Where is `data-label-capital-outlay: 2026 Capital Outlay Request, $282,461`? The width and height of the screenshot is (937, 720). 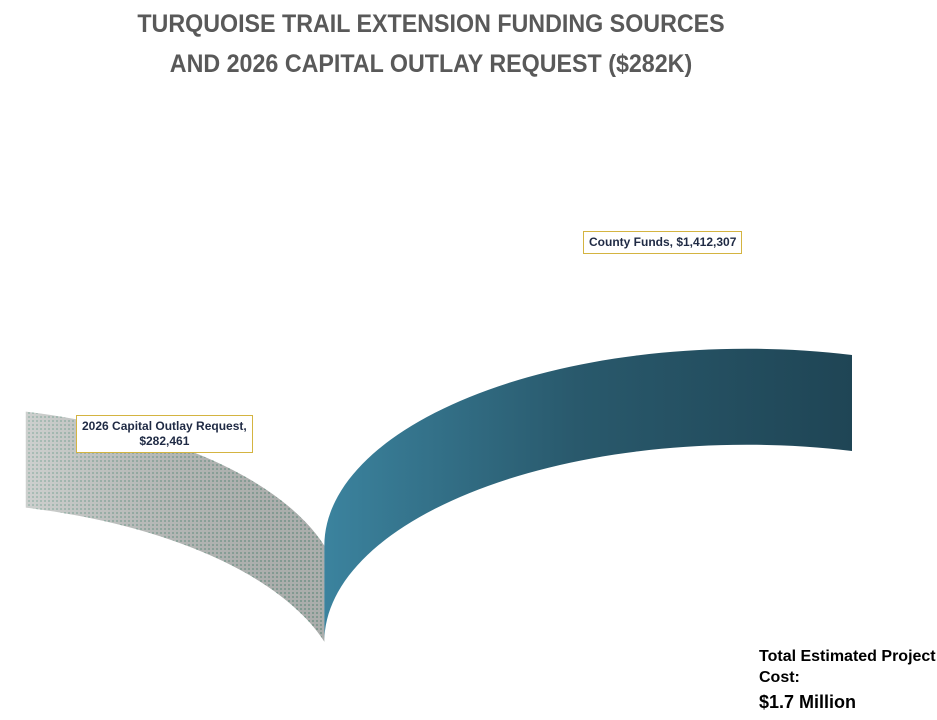 data-label-capital-outlay: 2026 Capital Outlay Request, $282,461 is located at coordinates (164, 434).